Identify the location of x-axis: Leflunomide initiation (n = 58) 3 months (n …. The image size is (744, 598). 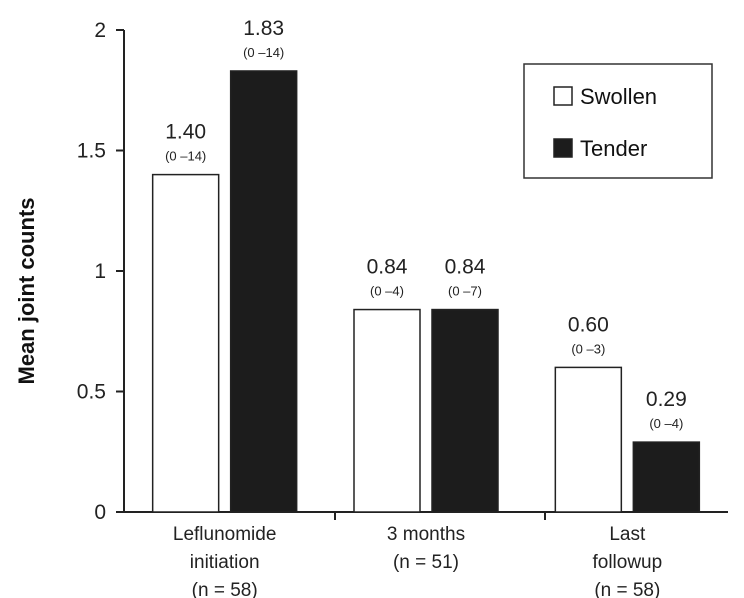
(426, 554).